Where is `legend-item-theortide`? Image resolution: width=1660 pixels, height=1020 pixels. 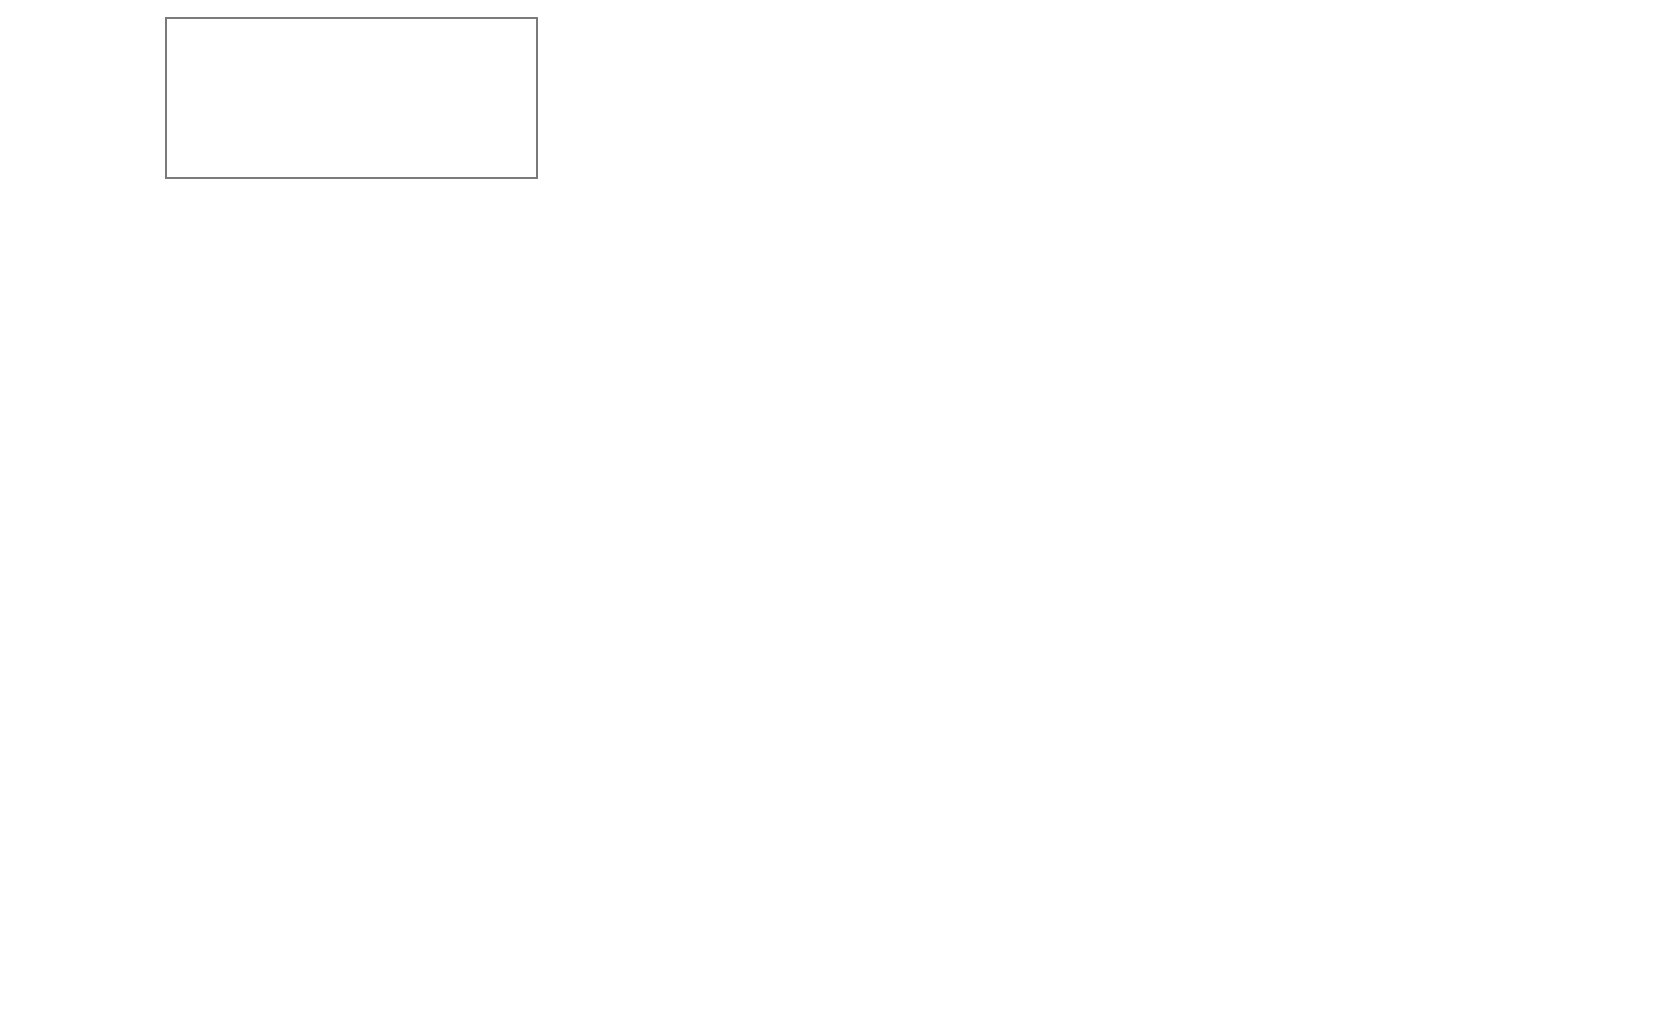
legend-item-theortide is located at coordinates (351, 162).